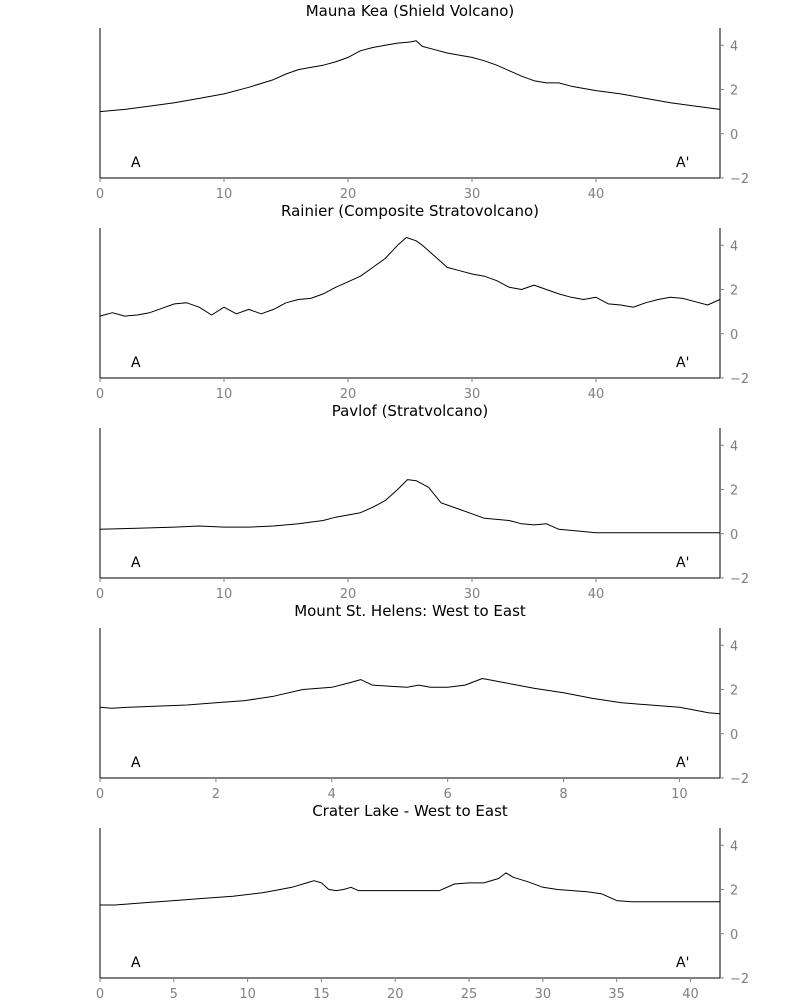  Describe the element at coordinates (410, 11) in the screenshot. I see `chart-title: Mauna Kea (Shield Volcano)` at that location.